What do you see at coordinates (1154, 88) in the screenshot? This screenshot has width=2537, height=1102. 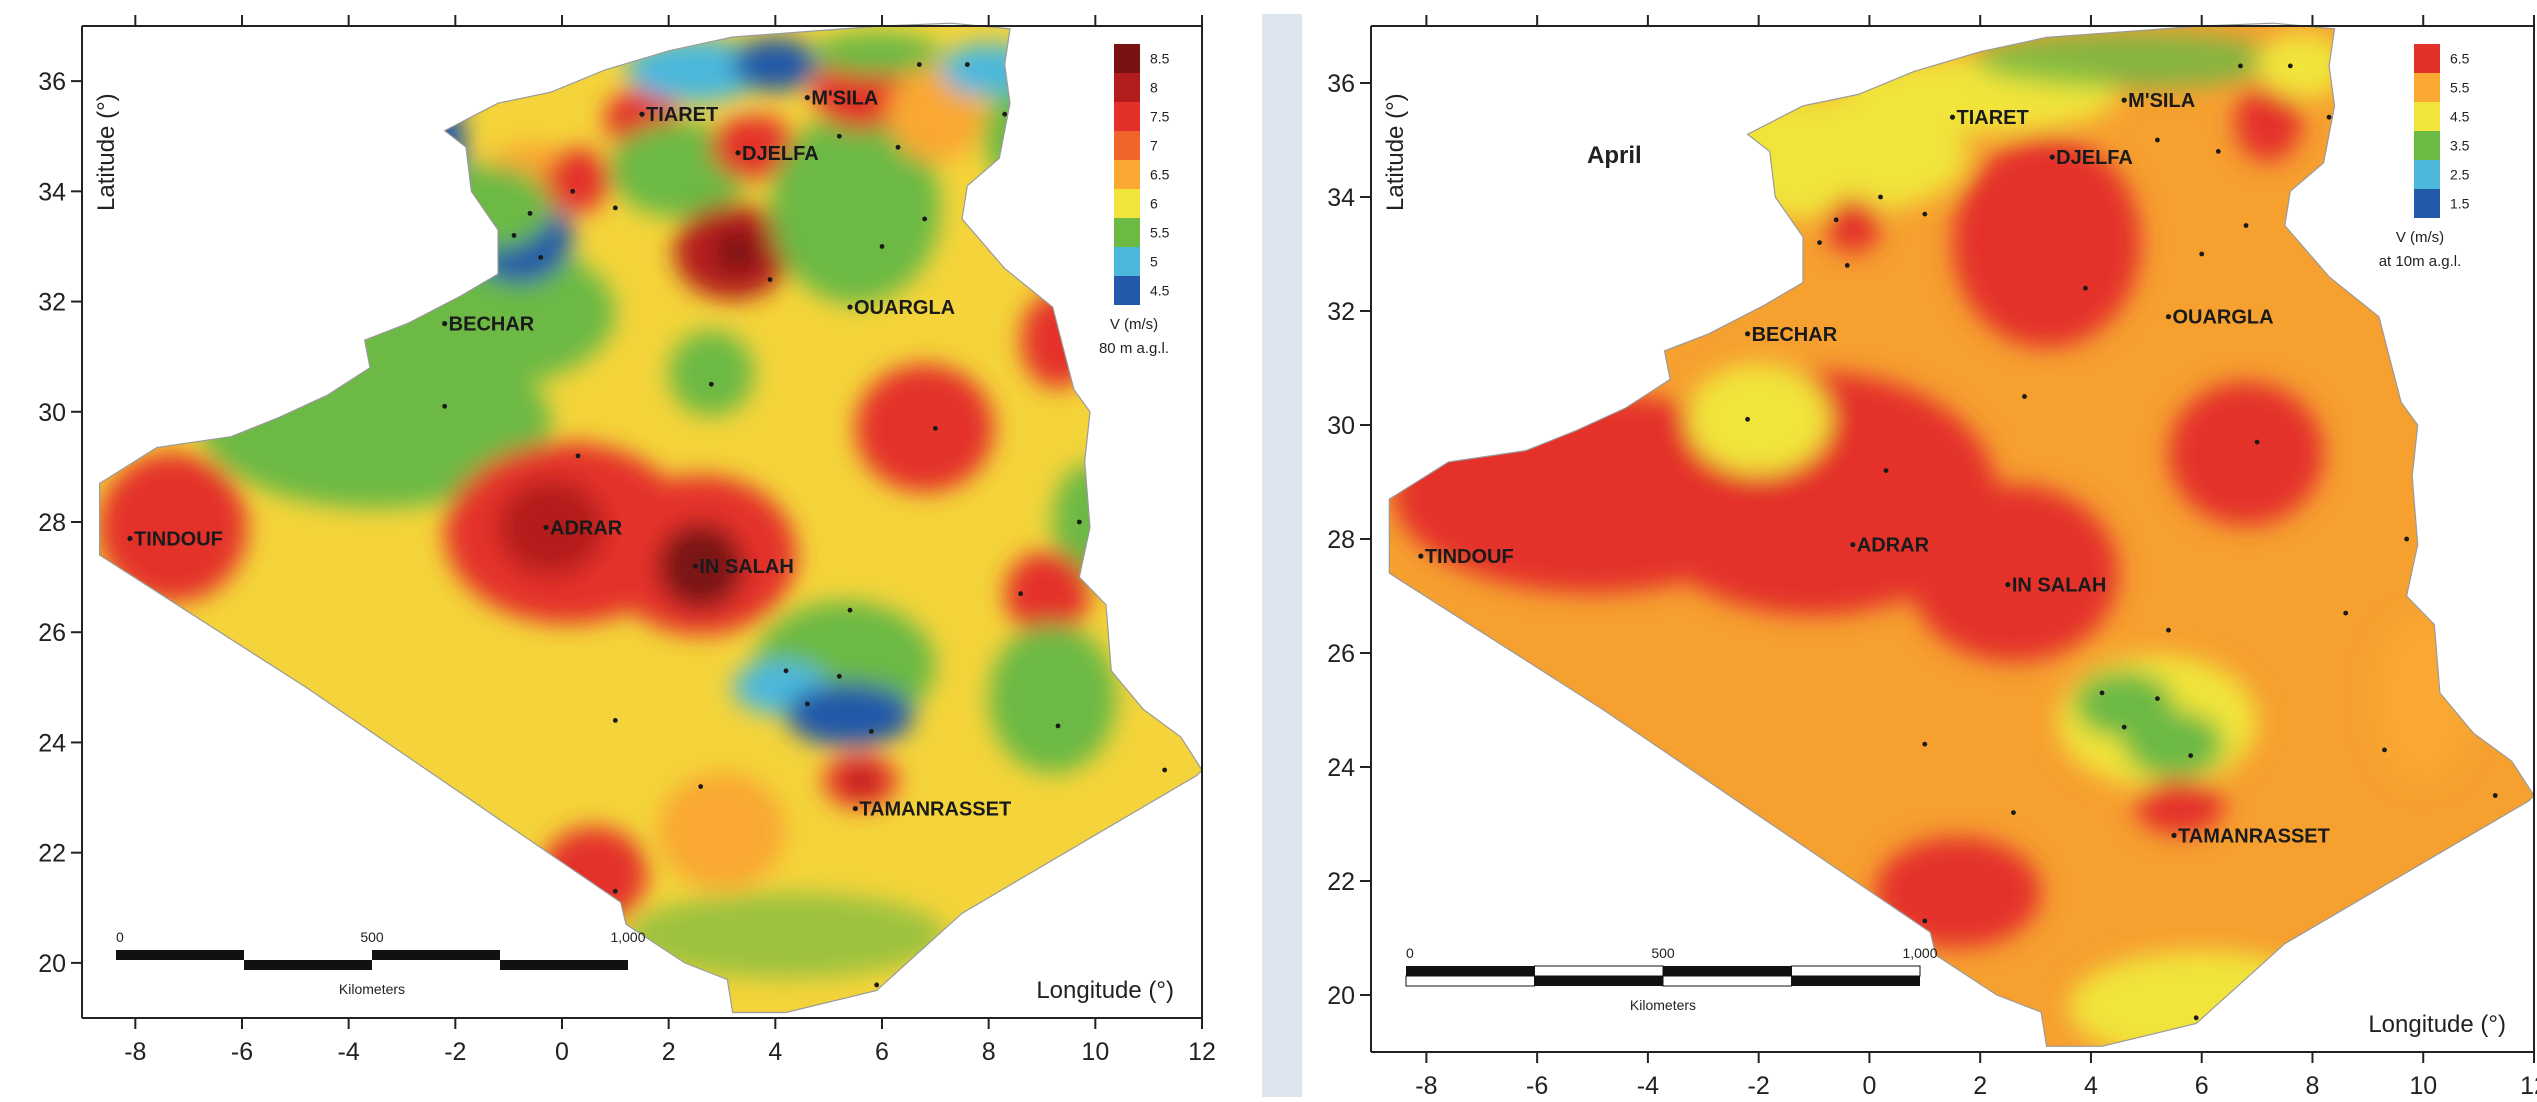 I see `legend-label: 8` at bounding box center [1154, 88].